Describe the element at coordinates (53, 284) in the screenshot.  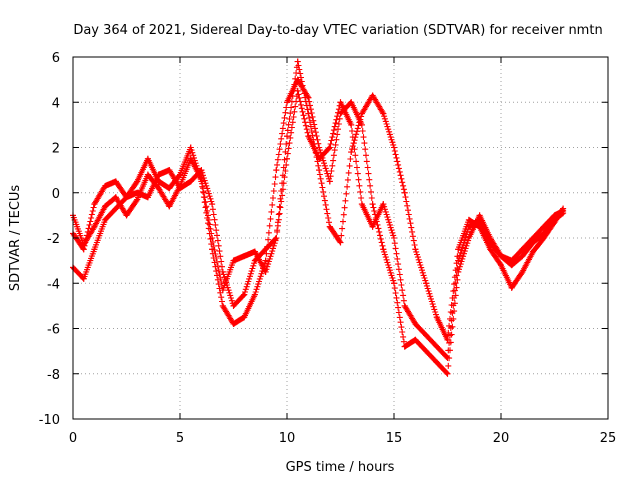
I see `y-tick-label: -4` at that location.